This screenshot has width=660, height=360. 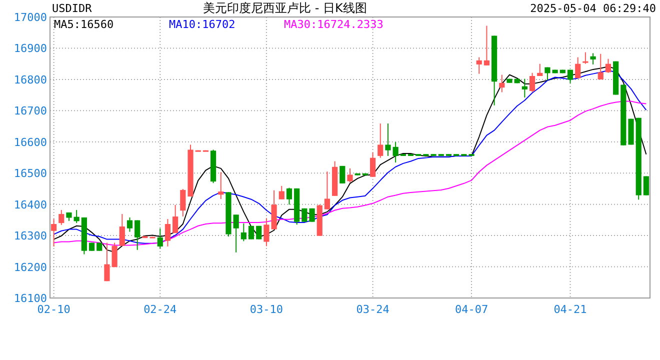 I want to click on y-tick-label: 16800, so click(x=30, y=79).